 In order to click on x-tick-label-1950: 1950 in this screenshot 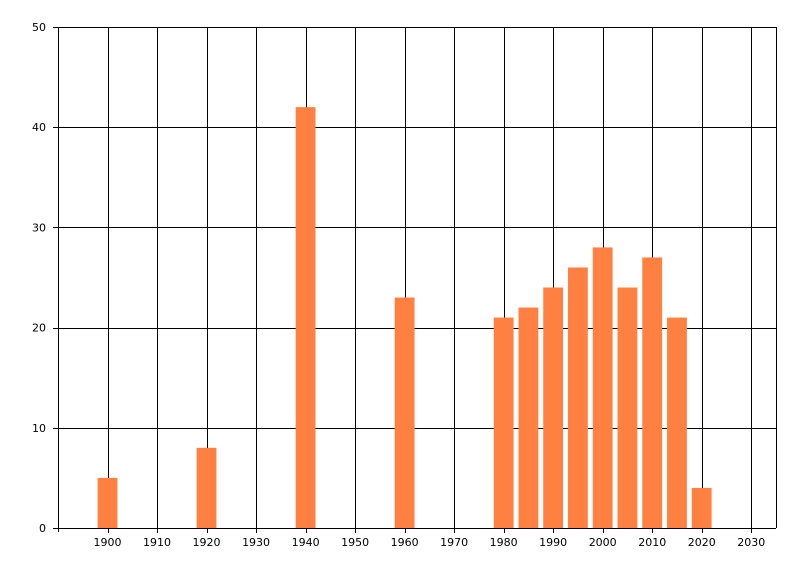, I will do `click(355, 542)`.